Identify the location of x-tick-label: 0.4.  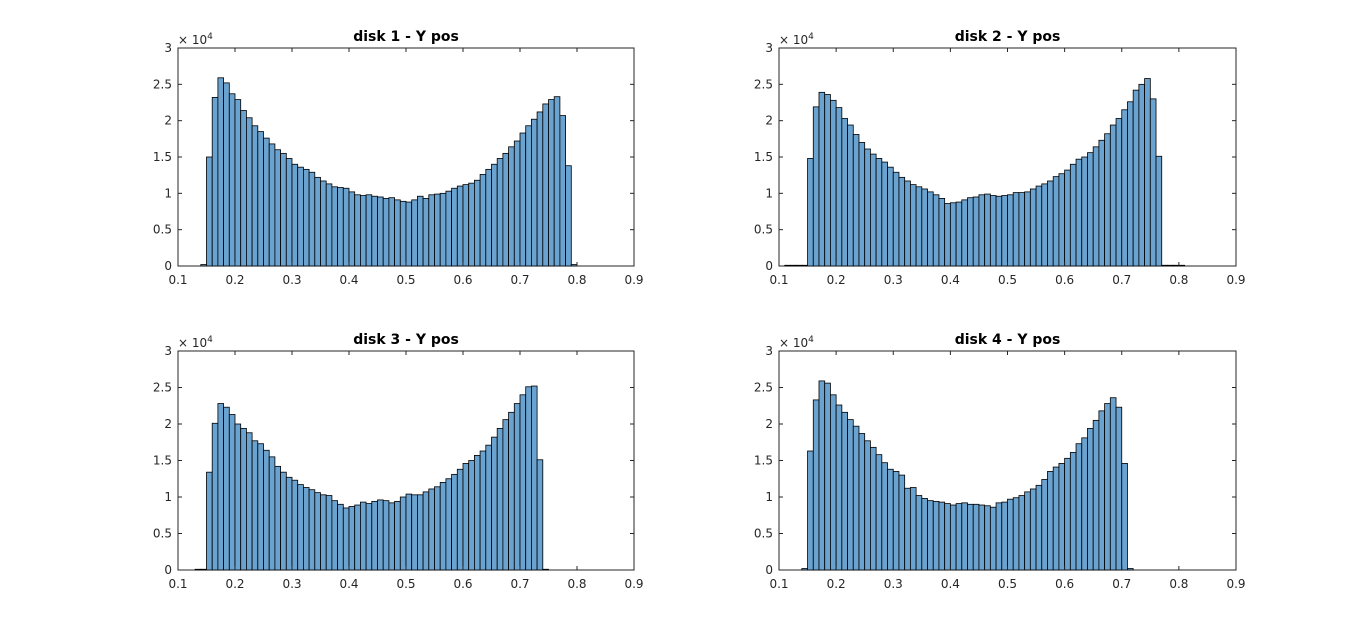
(348, 584).